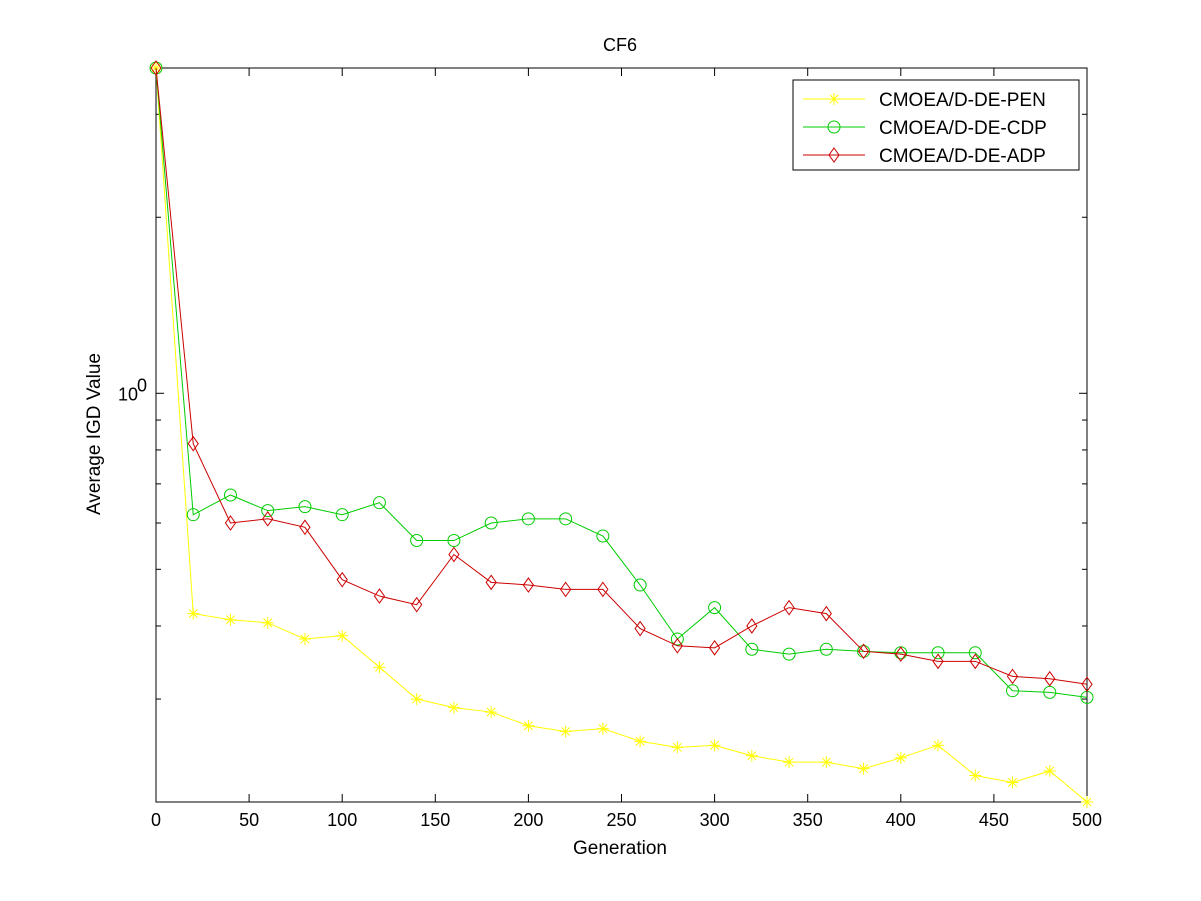 The width and height of the screenshot is (1201, 901). I want to click on x-tick-label: 500, so click(1087, 820).